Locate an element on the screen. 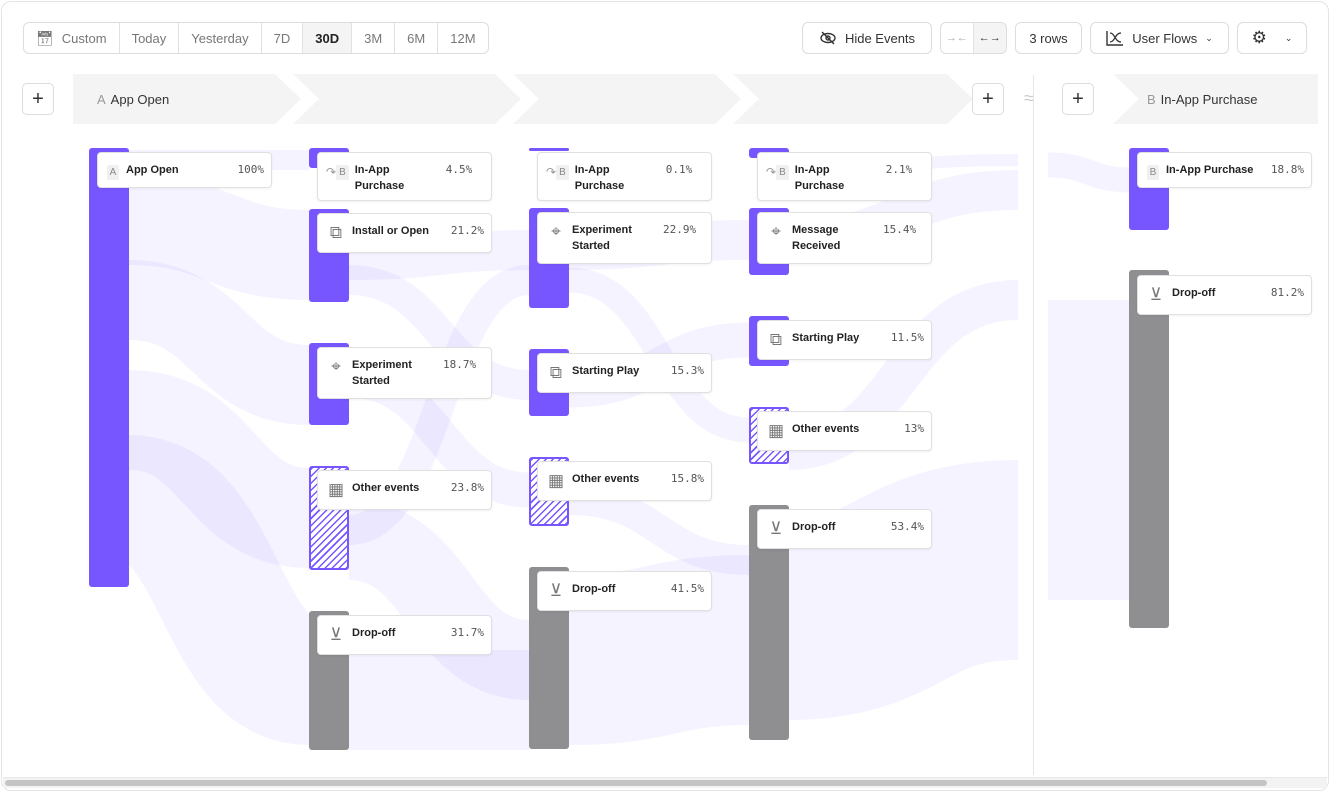 The width and height of the screenshot is (1332, 794). node-percent: 15.4% is located at coordinates (900, 229).